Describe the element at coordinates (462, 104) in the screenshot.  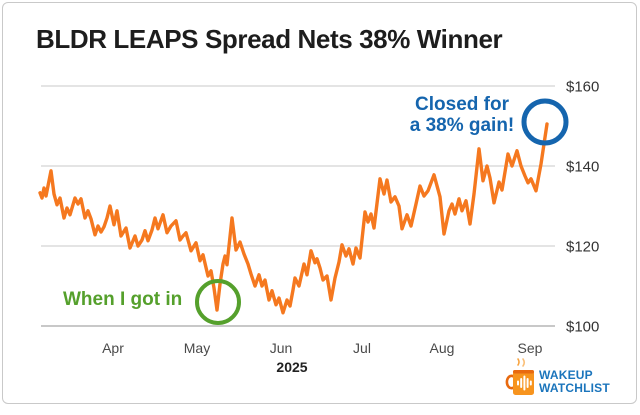
I see `exit-annotation-line1: Closed for` at that location.